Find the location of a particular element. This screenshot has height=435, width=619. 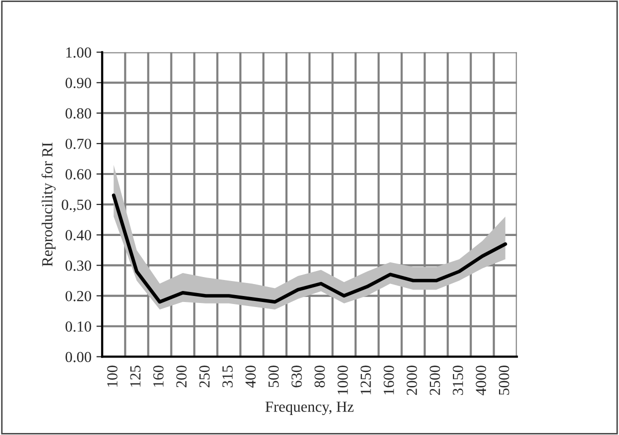

x-tick-label: 2000 is located at coordinates (412, 380).